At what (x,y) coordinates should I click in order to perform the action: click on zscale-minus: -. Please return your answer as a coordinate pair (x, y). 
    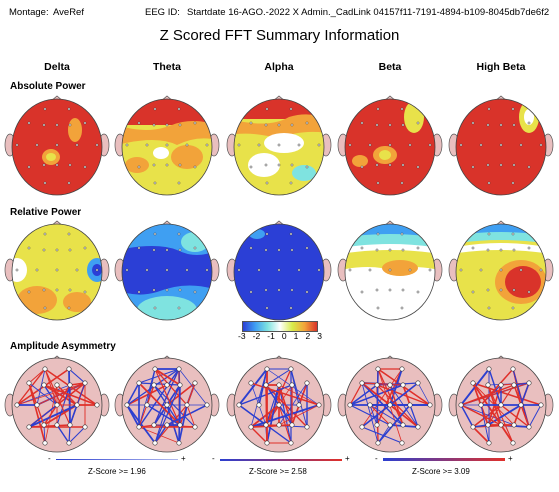
    Looking at the image, I should click on (213, 458).